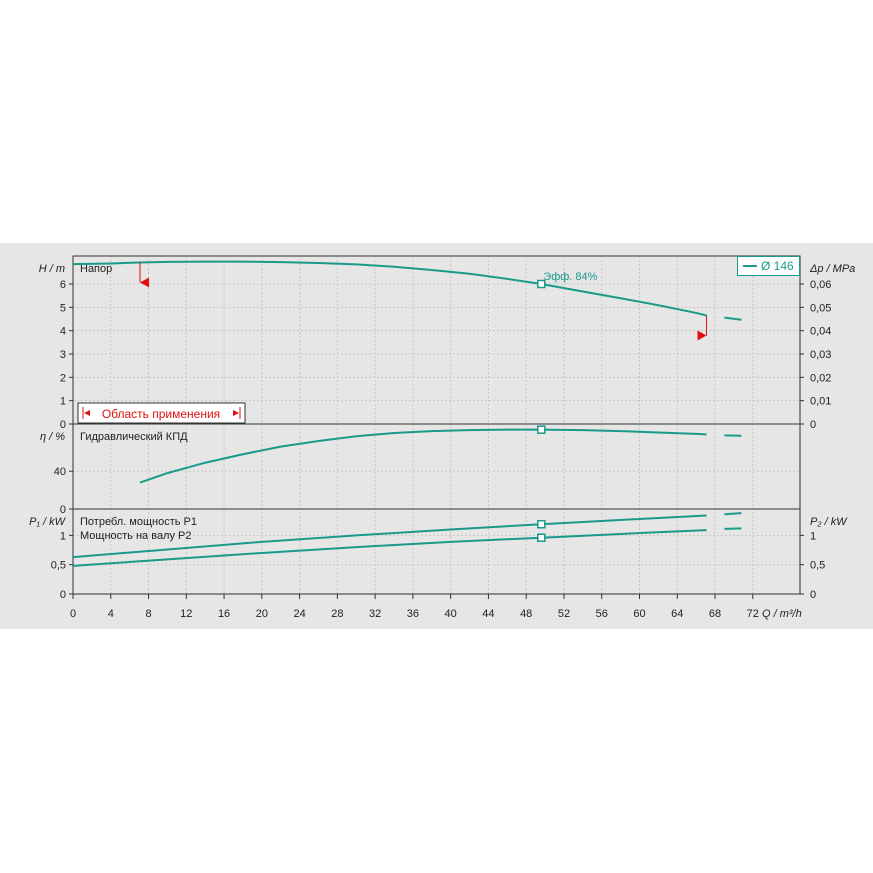 Image resolution: width=873 pixels, height=873 pixels. I want to click on y-tick-label-right: 0,06, so click(820, 285).